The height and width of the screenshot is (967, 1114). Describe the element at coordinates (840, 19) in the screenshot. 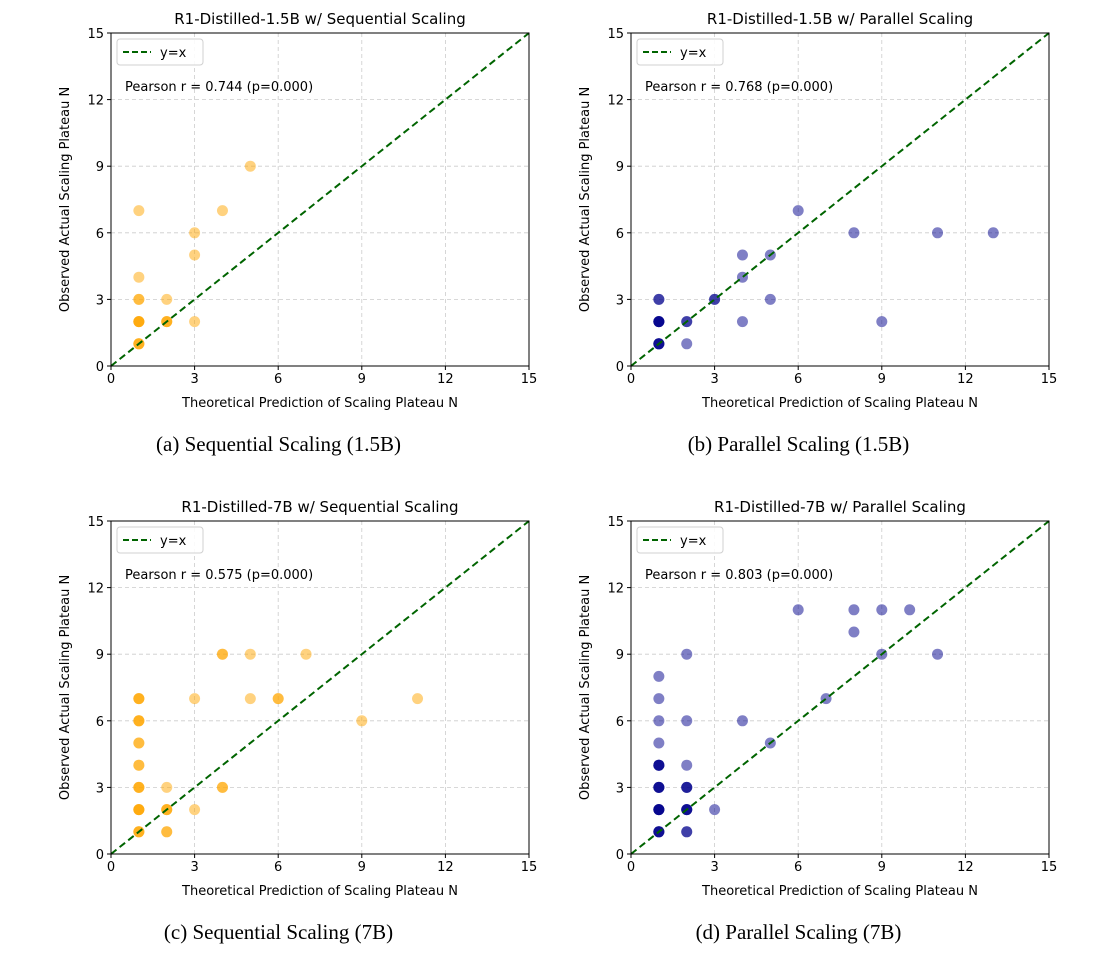

I see `chart-title: R1-Distilled-1.5B w/ Parallel Scaling` at that location.